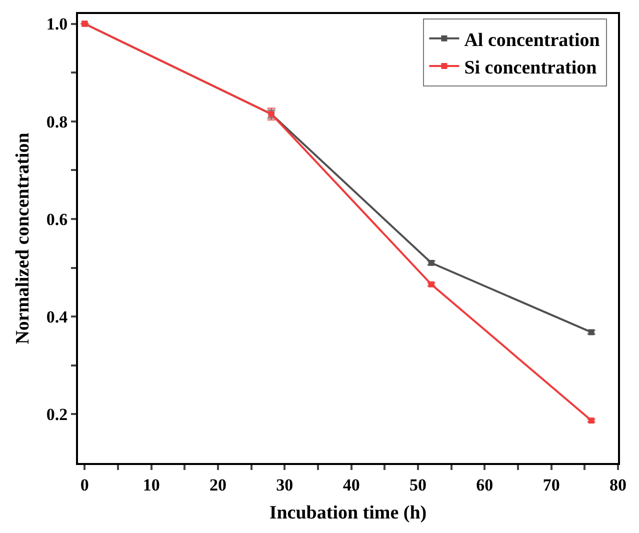 This screenshot has width=639, height=533. What do you see at coordinates (418, 484) in the screenshot?
I see `x-tick-label: 50` at bounding box center [418, 484].